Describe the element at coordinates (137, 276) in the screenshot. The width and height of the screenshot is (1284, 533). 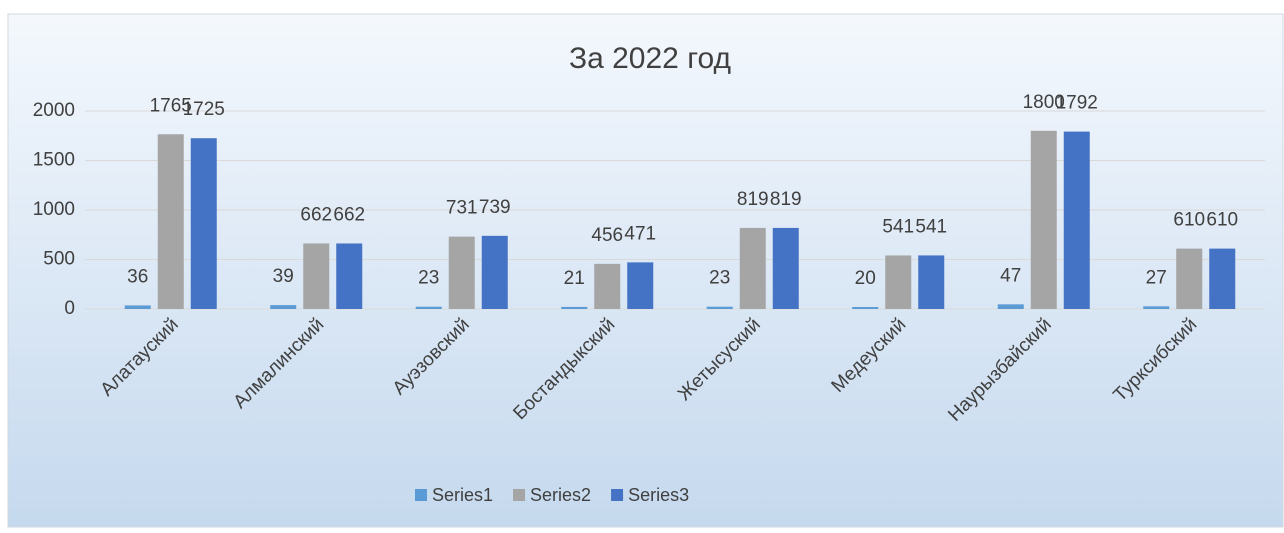
I see `data-label: 36` at that location.